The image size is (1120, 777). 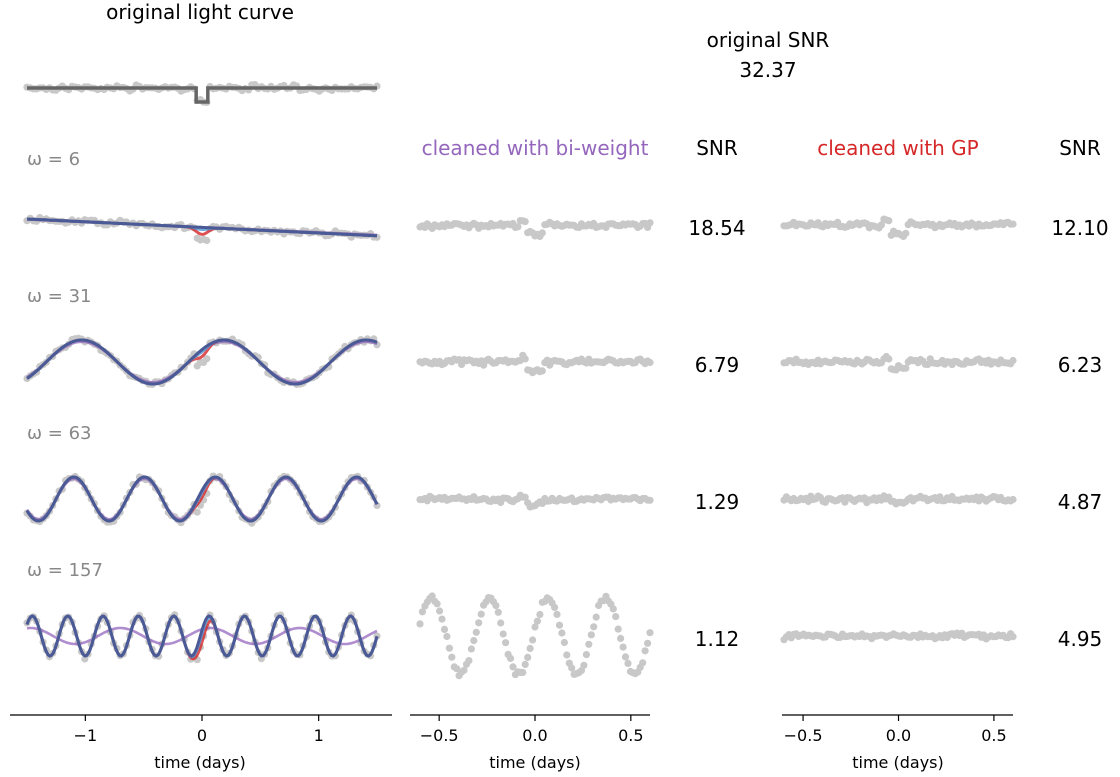 What do you see at coordinates (535, 148) in the screenshot?
I see `biweight-title: cleaned with bi-weight` at bounding box center [535, 148].